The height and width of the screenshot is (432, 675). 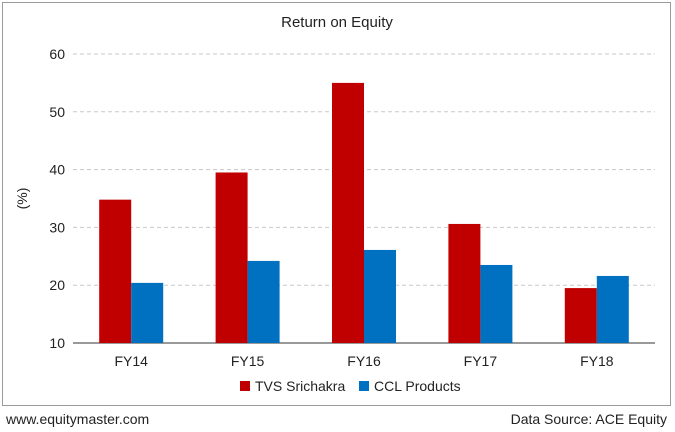 I want to click on bar-tvs-srichakra-fy16, so click(x=348, y=213).